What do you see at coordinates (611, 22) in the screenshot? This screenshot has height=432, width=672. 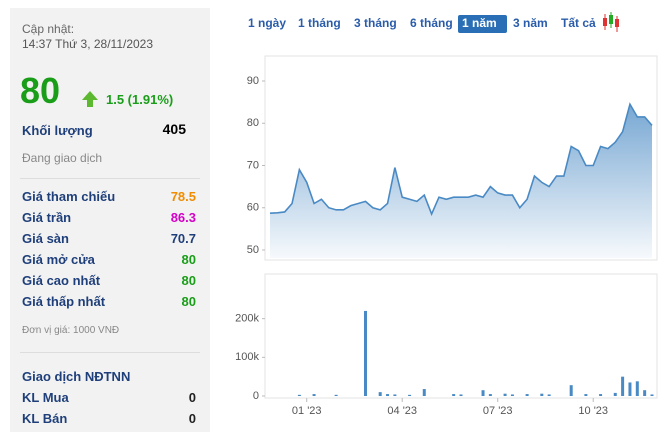 I see `candle-icon` at bounding box center [611, 22].